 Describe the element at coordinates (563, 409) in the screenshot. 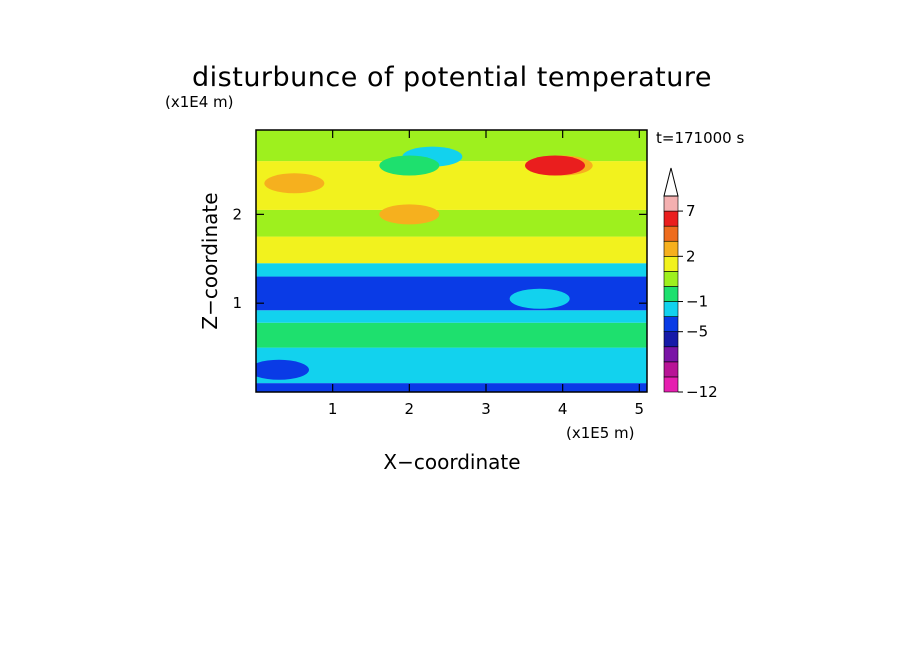

I see `x-tick-label: 4` at that location.